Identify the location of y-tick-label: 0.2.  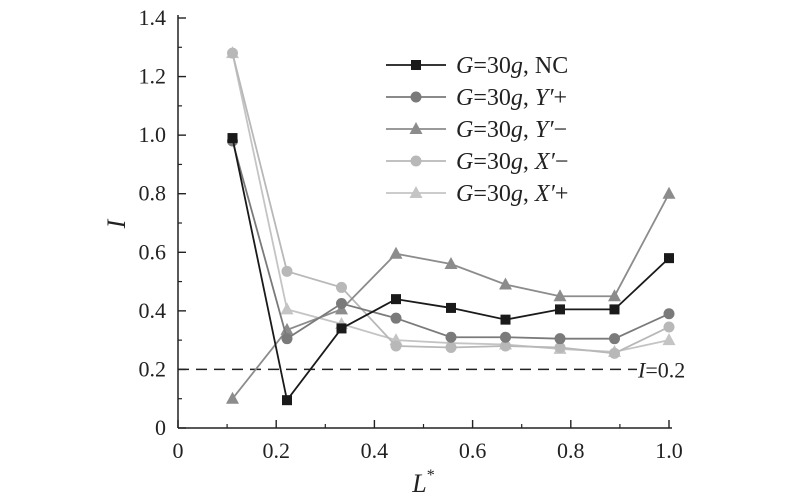
(153, 368).